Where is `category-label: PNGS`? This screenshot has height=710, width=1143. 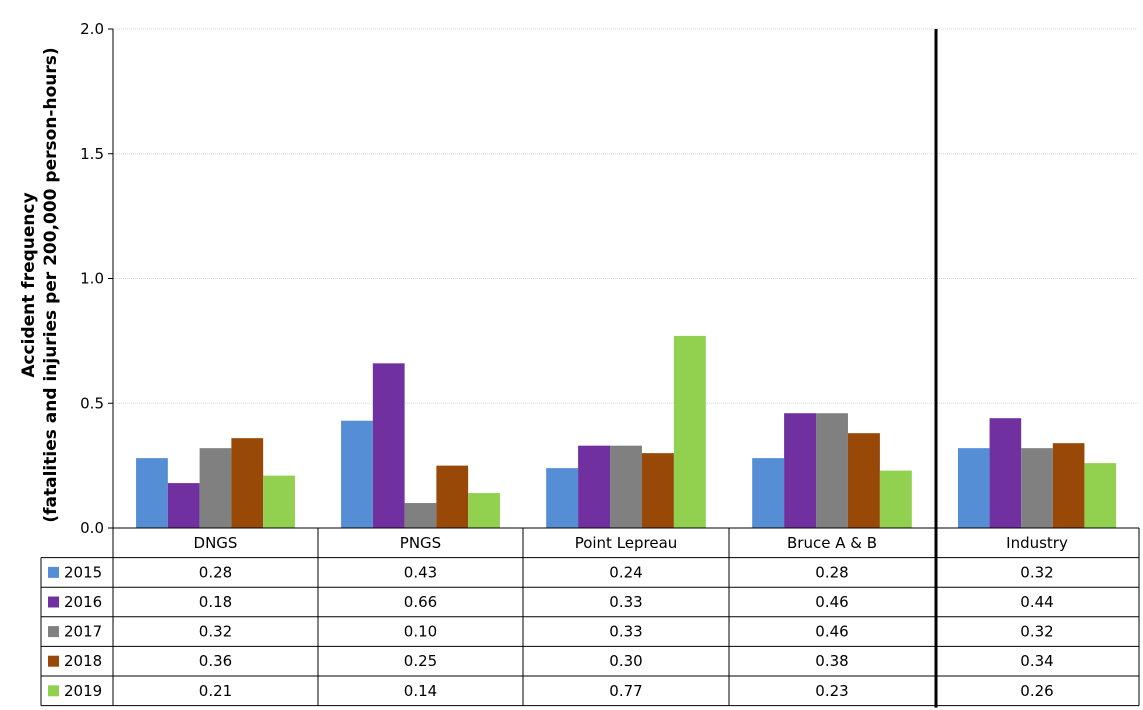 category-label: PNGS is located at coordinates (420, 543).